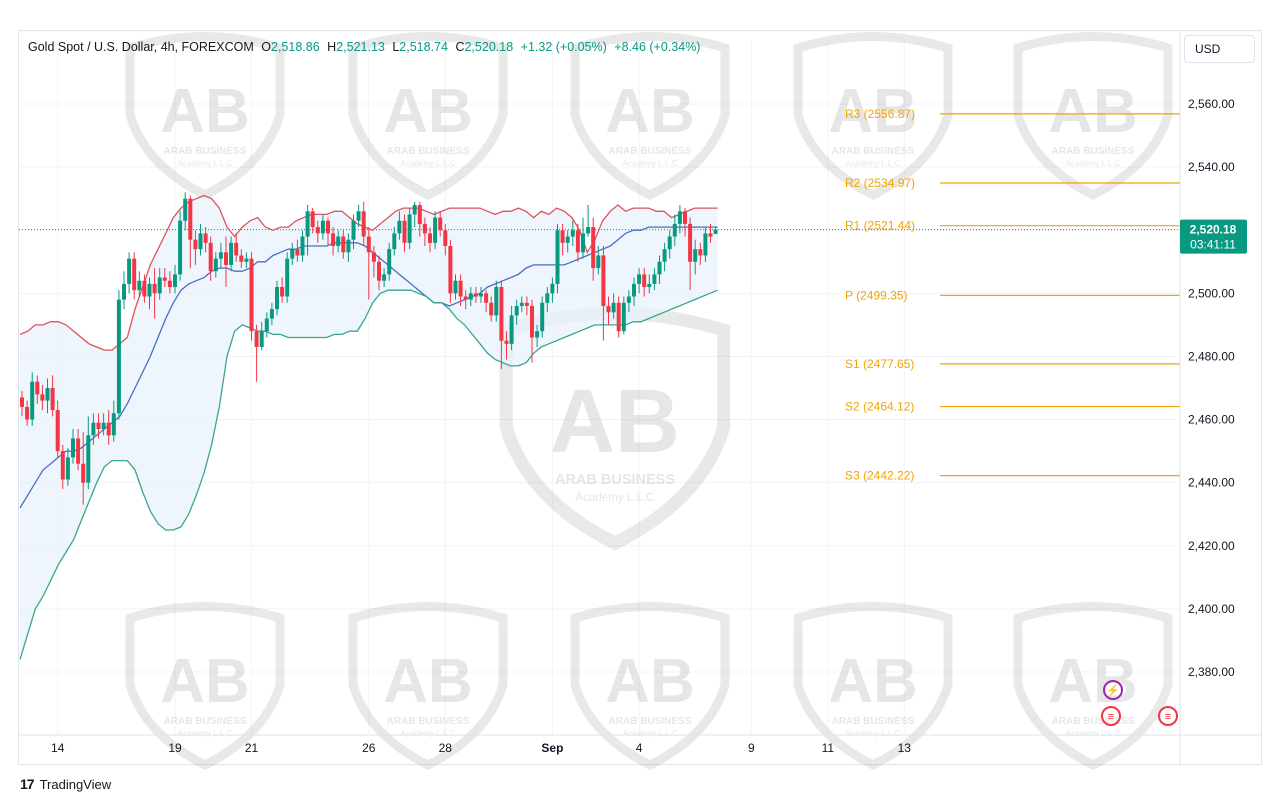  What do you see at coordinates (1211, 672) in the screenshot?
I see `y-tick-label: 2,380.00` at bounding box center [1211, 672].